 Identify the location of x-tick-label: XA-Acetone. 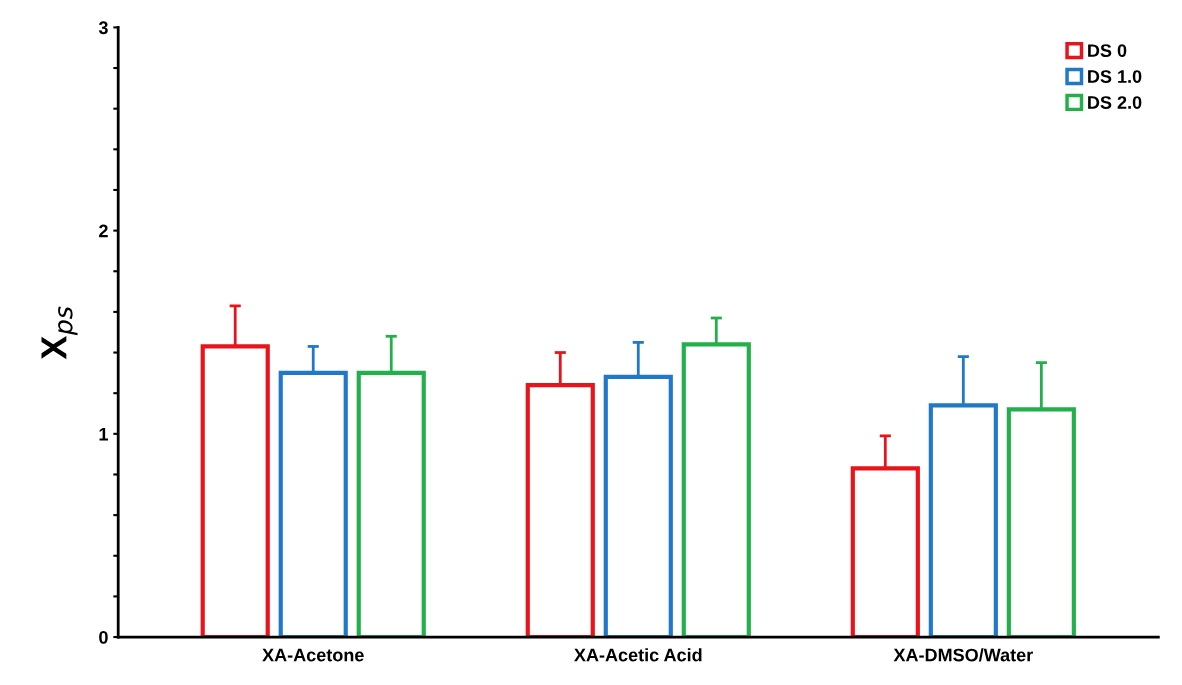
(313, 655).